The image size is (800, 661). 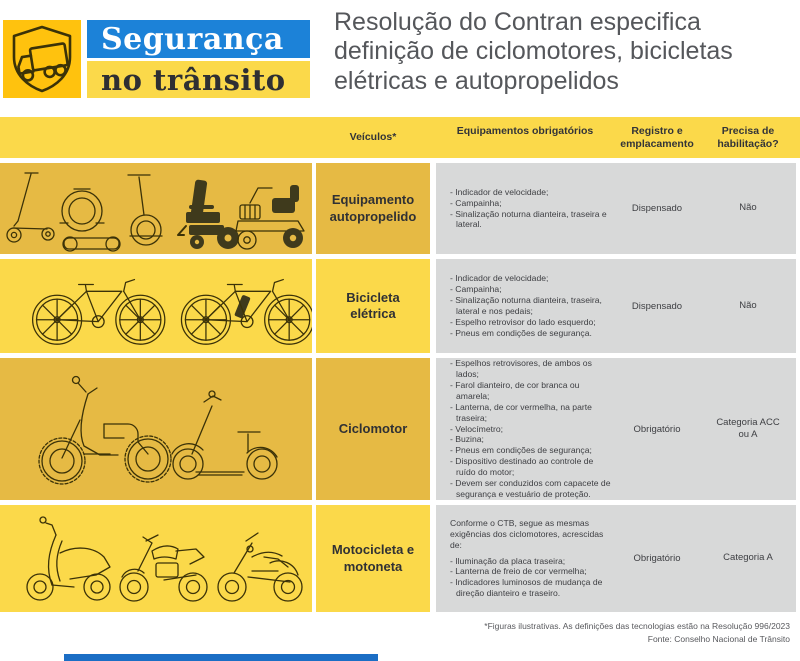 What do you see at coordinates (105, 430) in the screenshot?
I see `electric-moped-icon` at bounding box center [105, 430].